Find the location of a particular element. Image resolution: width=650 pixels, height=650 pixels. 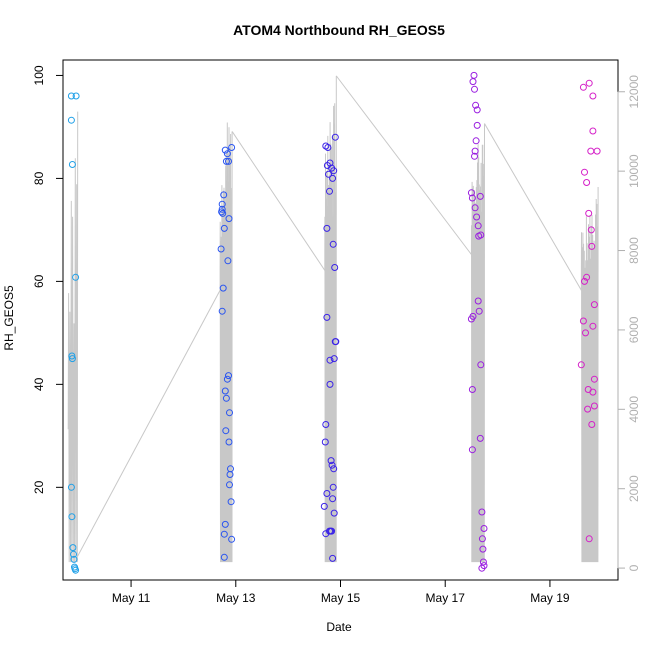

chart-title: ATOM4 Northbound RH_GEOS5 is located at coordinates (339, 30).